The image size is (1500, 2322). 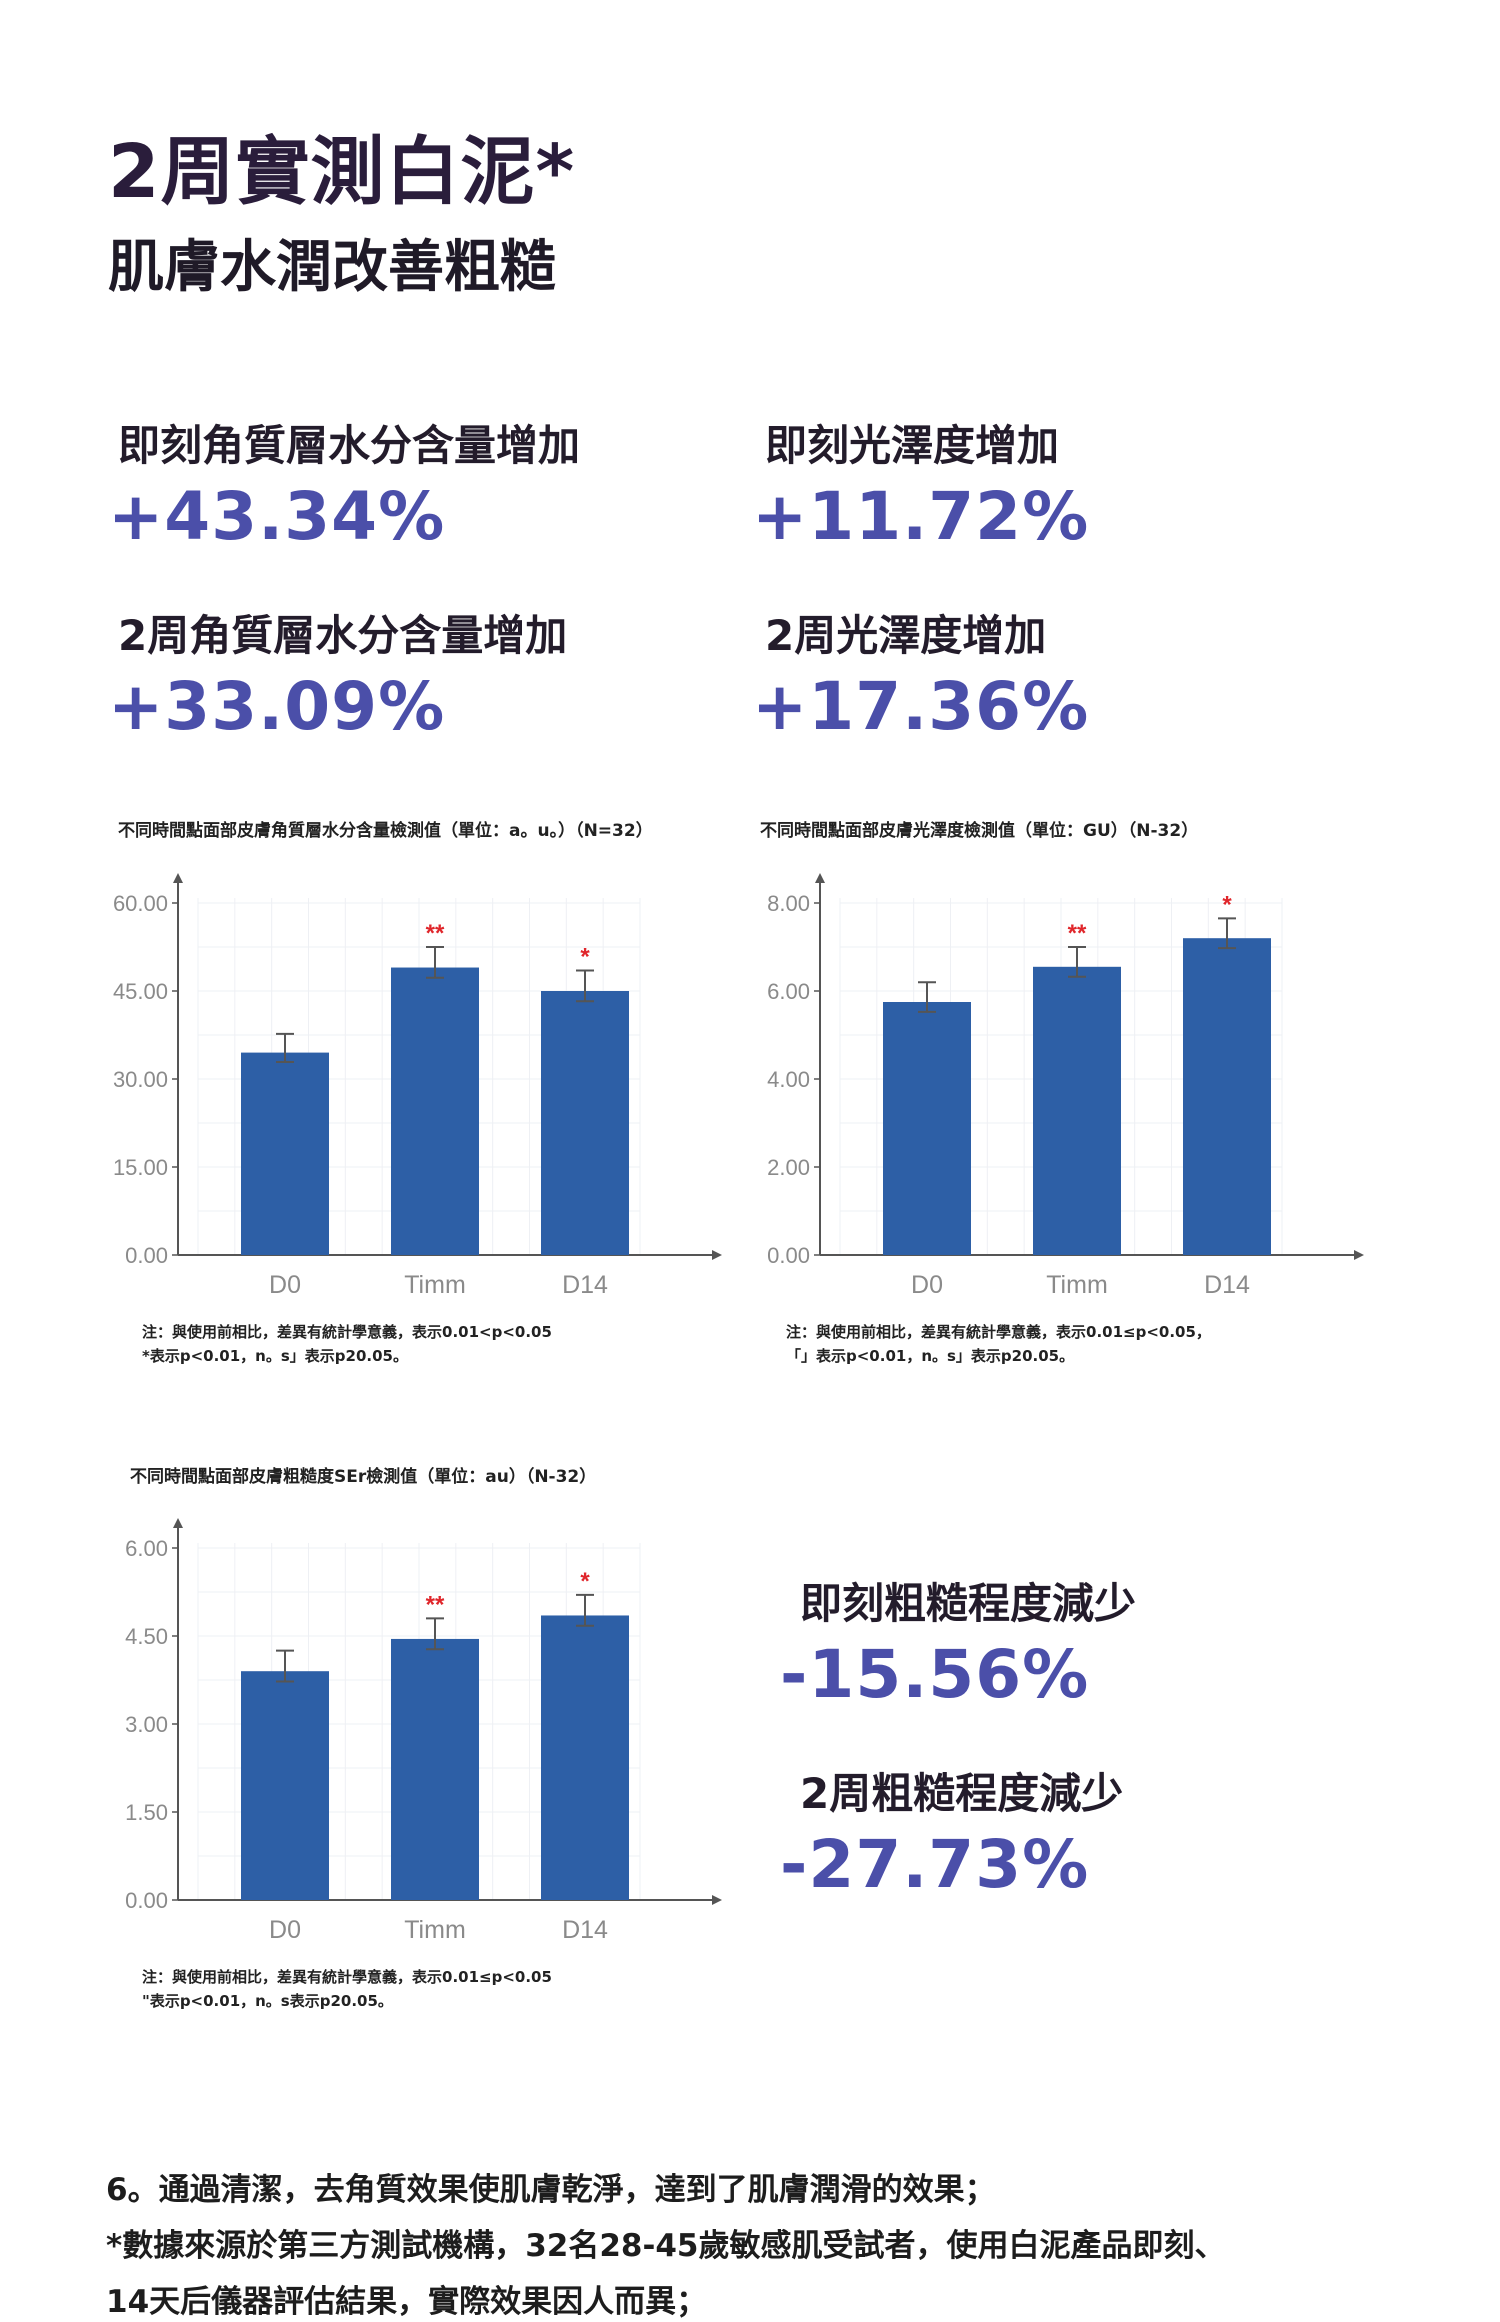 What do you see at coordinates (407, 2302) in the screenshot?
I see `footer-line-disclaimer: 14天后儀器評估結果，實際效果因人而異；` at bounding box center [407, 2302].